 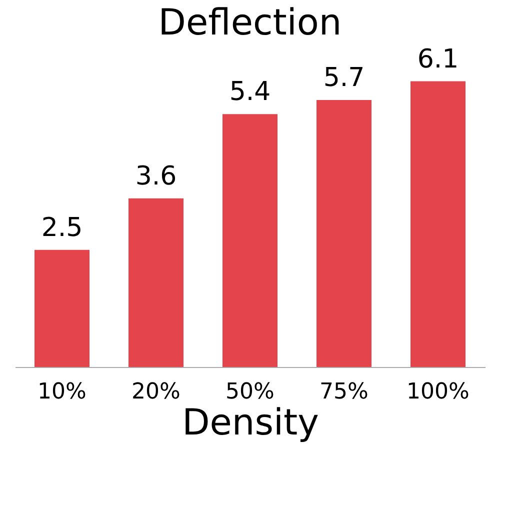 I want to click on x-tick-label: 75%, so click(x=344, y=392).